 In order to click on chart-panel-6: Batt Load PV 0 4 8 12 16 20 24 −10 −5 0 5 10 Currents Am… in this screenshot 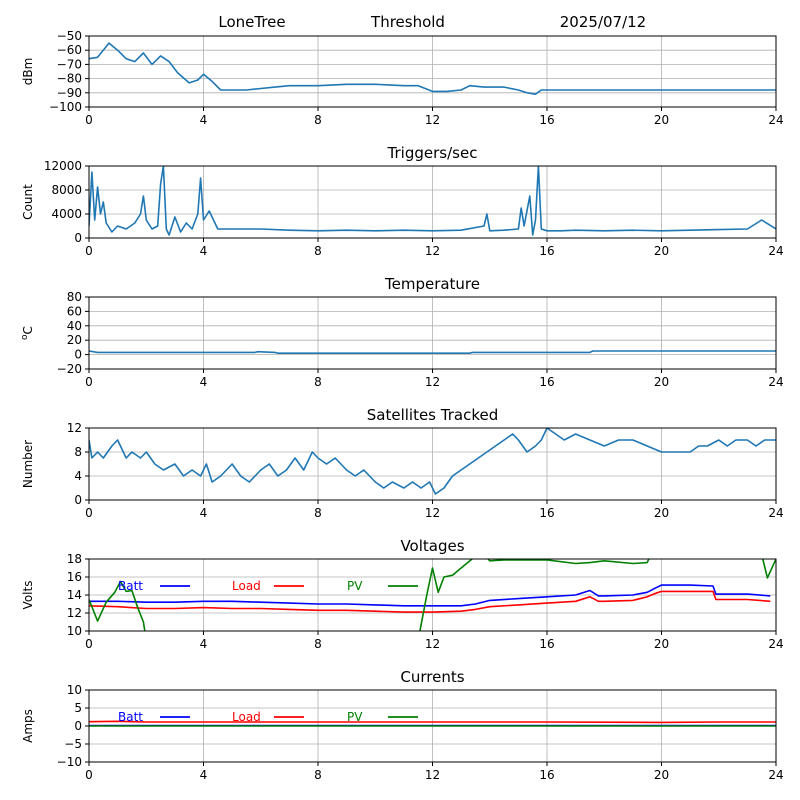, I will do `click(402, 725)`.